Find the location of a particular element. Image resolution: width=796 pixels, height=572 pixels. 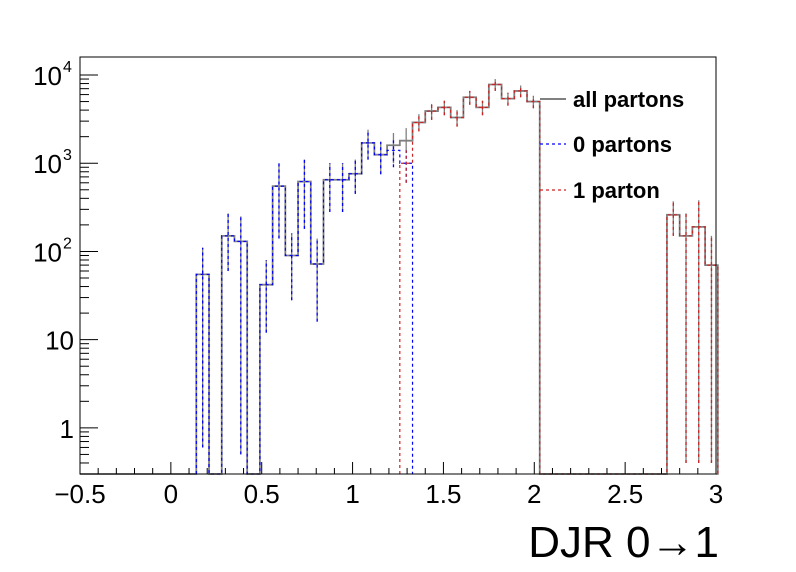

legend-label: all partons is located at coordinates (628, 99).